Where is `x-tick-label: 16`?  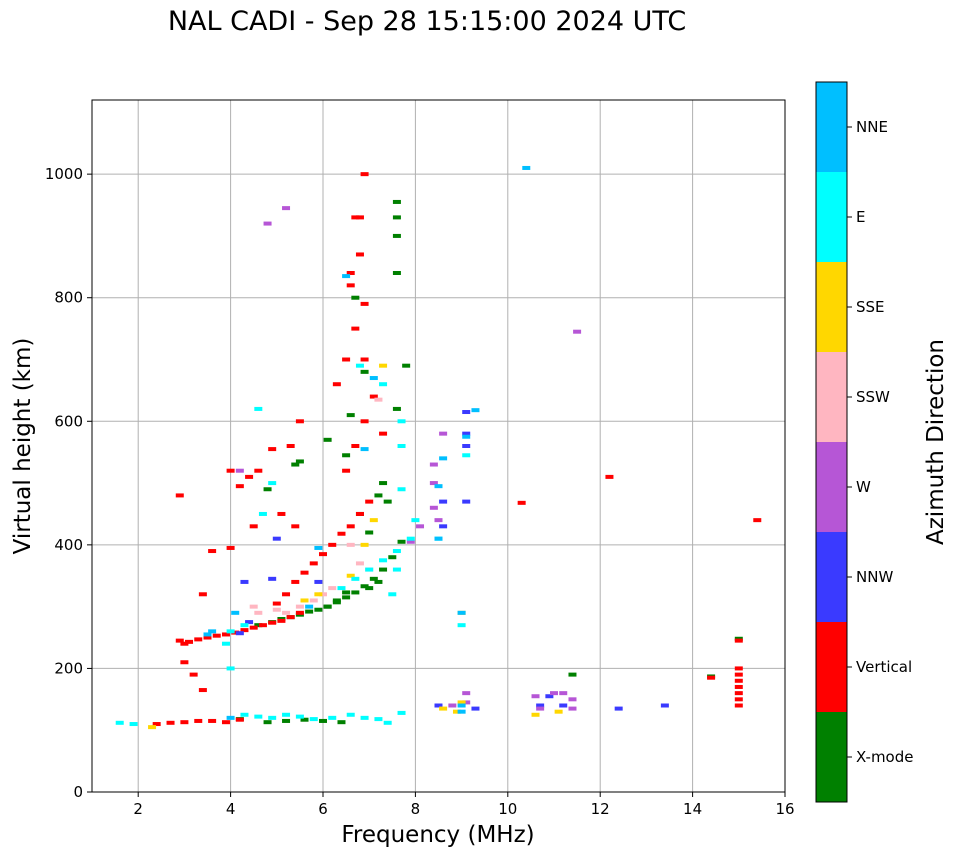 x-tick-label: 16 is located at coordinates (784, 809).